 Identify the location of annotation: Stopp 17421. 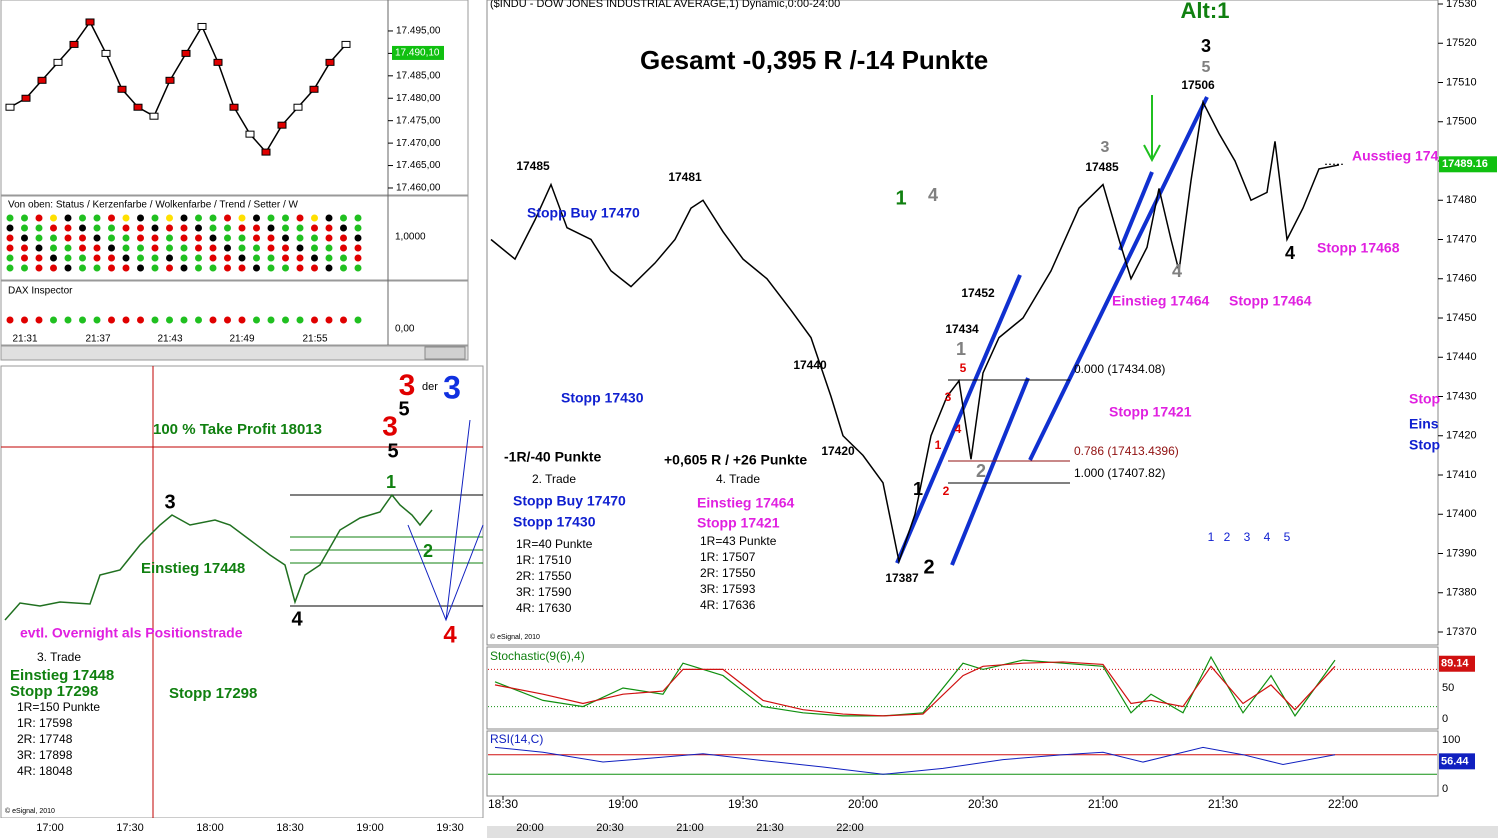
(1150, 412).